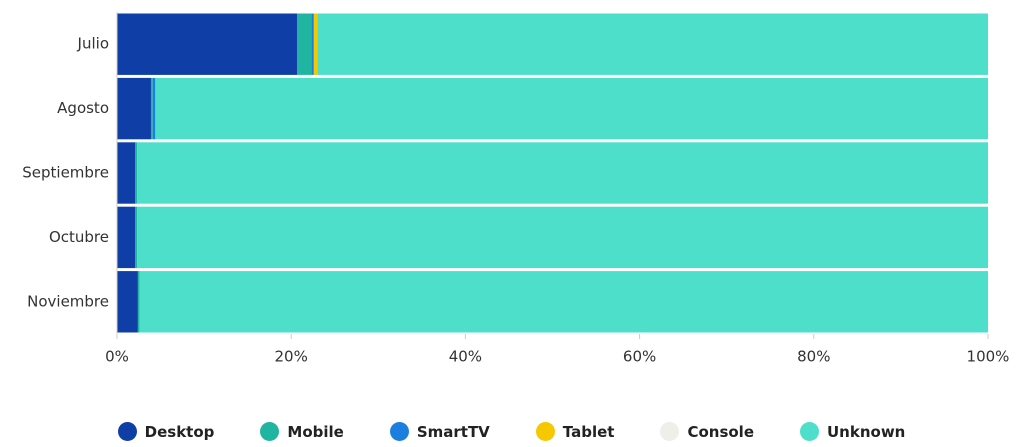  What do you see at coordinates (866, 431) in the screenshot?
I see `legend-label: Unknown` at bounding box center [866, 431].